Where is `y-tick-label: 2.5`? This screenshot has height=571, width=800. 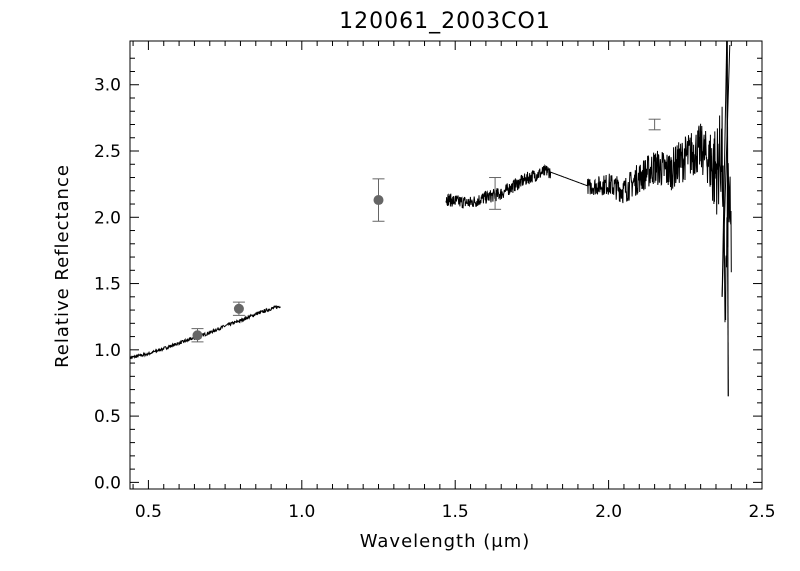
y-tick-label: 2.5 is located at coordinates (107, 152).